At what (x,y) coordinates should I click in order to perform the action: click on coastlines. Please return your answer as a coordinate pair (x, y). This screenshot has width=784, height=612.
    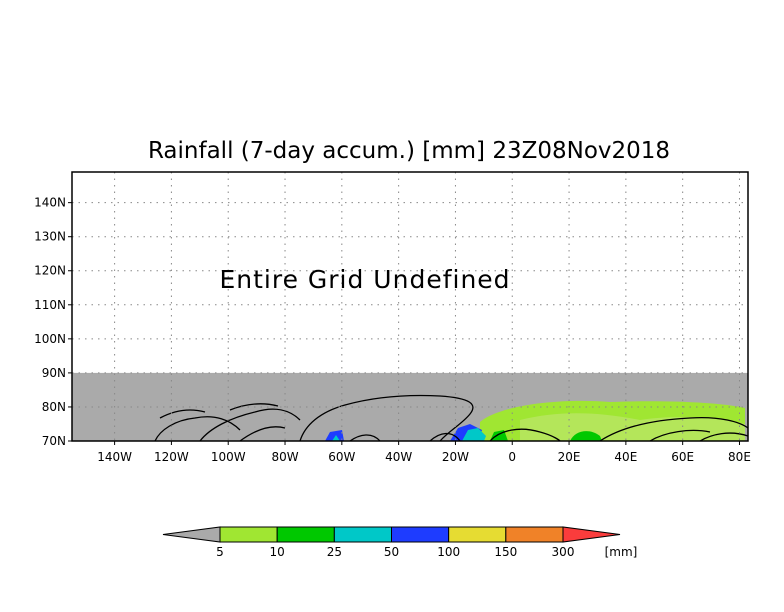
    Looking at the image, I should click on (451, 418).